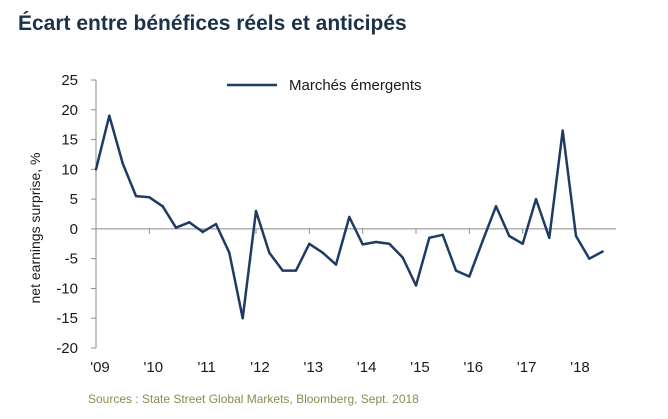 This screenshot has width=668, height=419. What do you see at coordinates (76, 214) in the screenshot?
I see `y-axis: 25 20 15 10 5 0 -5 -10 -15 -20` at bounding box center [76, 214].